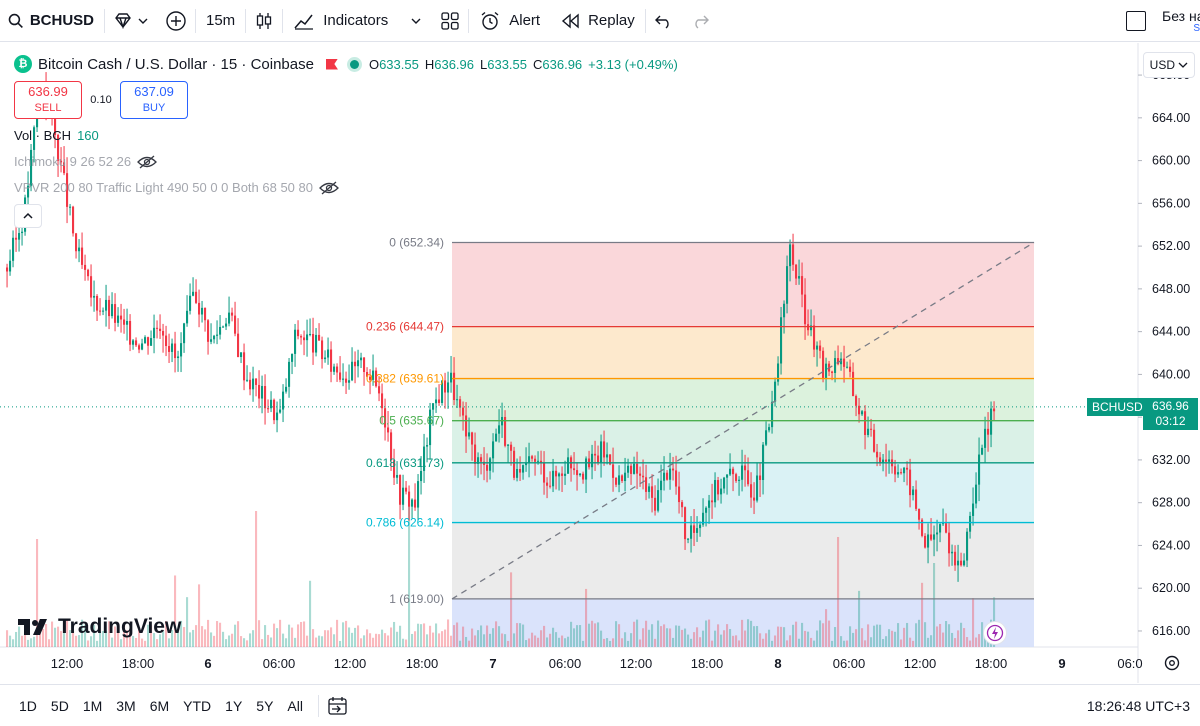 This screenshot has width=1200, height=726. What do you see at coordinates (1061, 663) in the screenshot?
I see `time-axis-label: 9` at bounding box center [1061, 663].